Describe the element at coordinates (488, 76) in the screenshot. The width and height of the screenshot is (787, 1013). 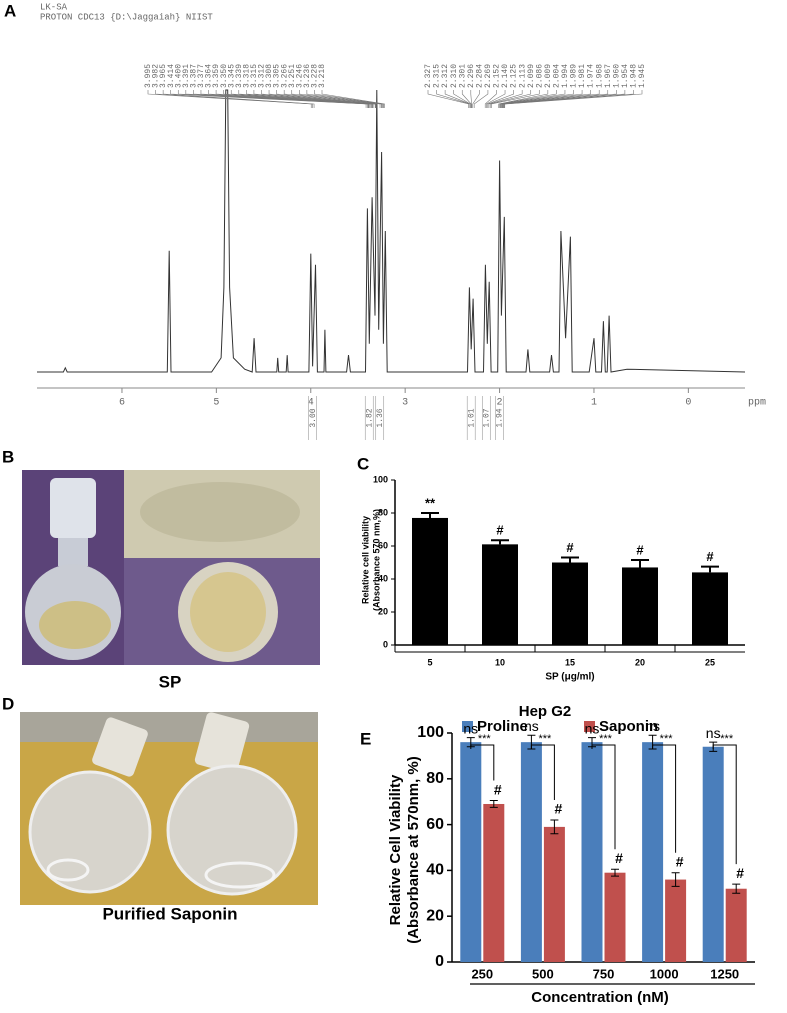
I see `peak-label: 2.269` at that location.